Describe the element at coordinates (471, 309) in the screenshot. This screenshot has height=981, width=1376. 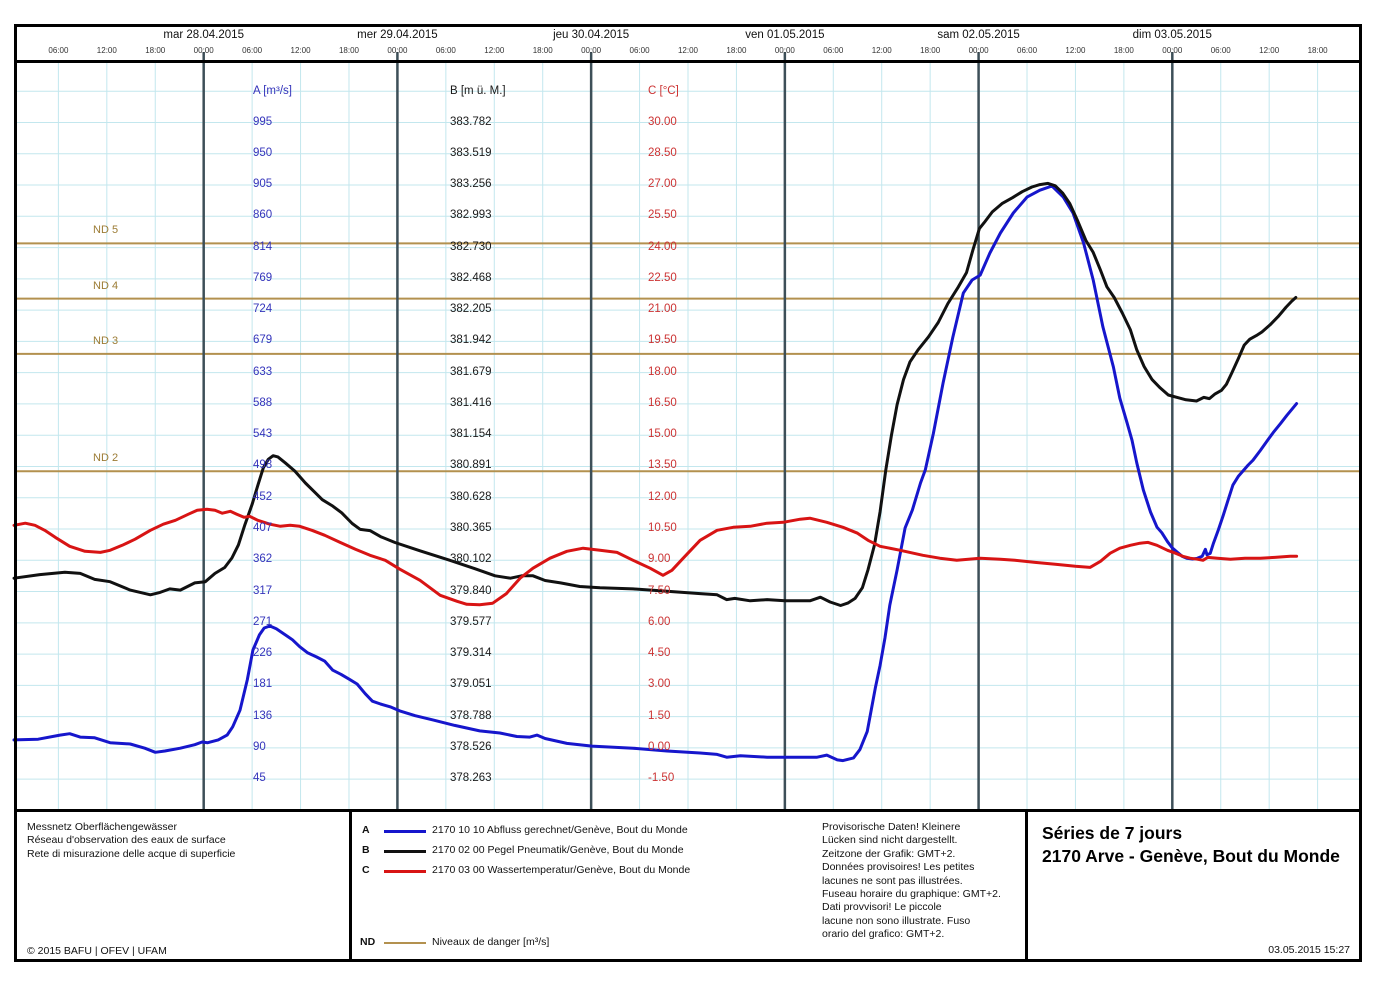
I see `axis-b-tick: 382.205` at that location.